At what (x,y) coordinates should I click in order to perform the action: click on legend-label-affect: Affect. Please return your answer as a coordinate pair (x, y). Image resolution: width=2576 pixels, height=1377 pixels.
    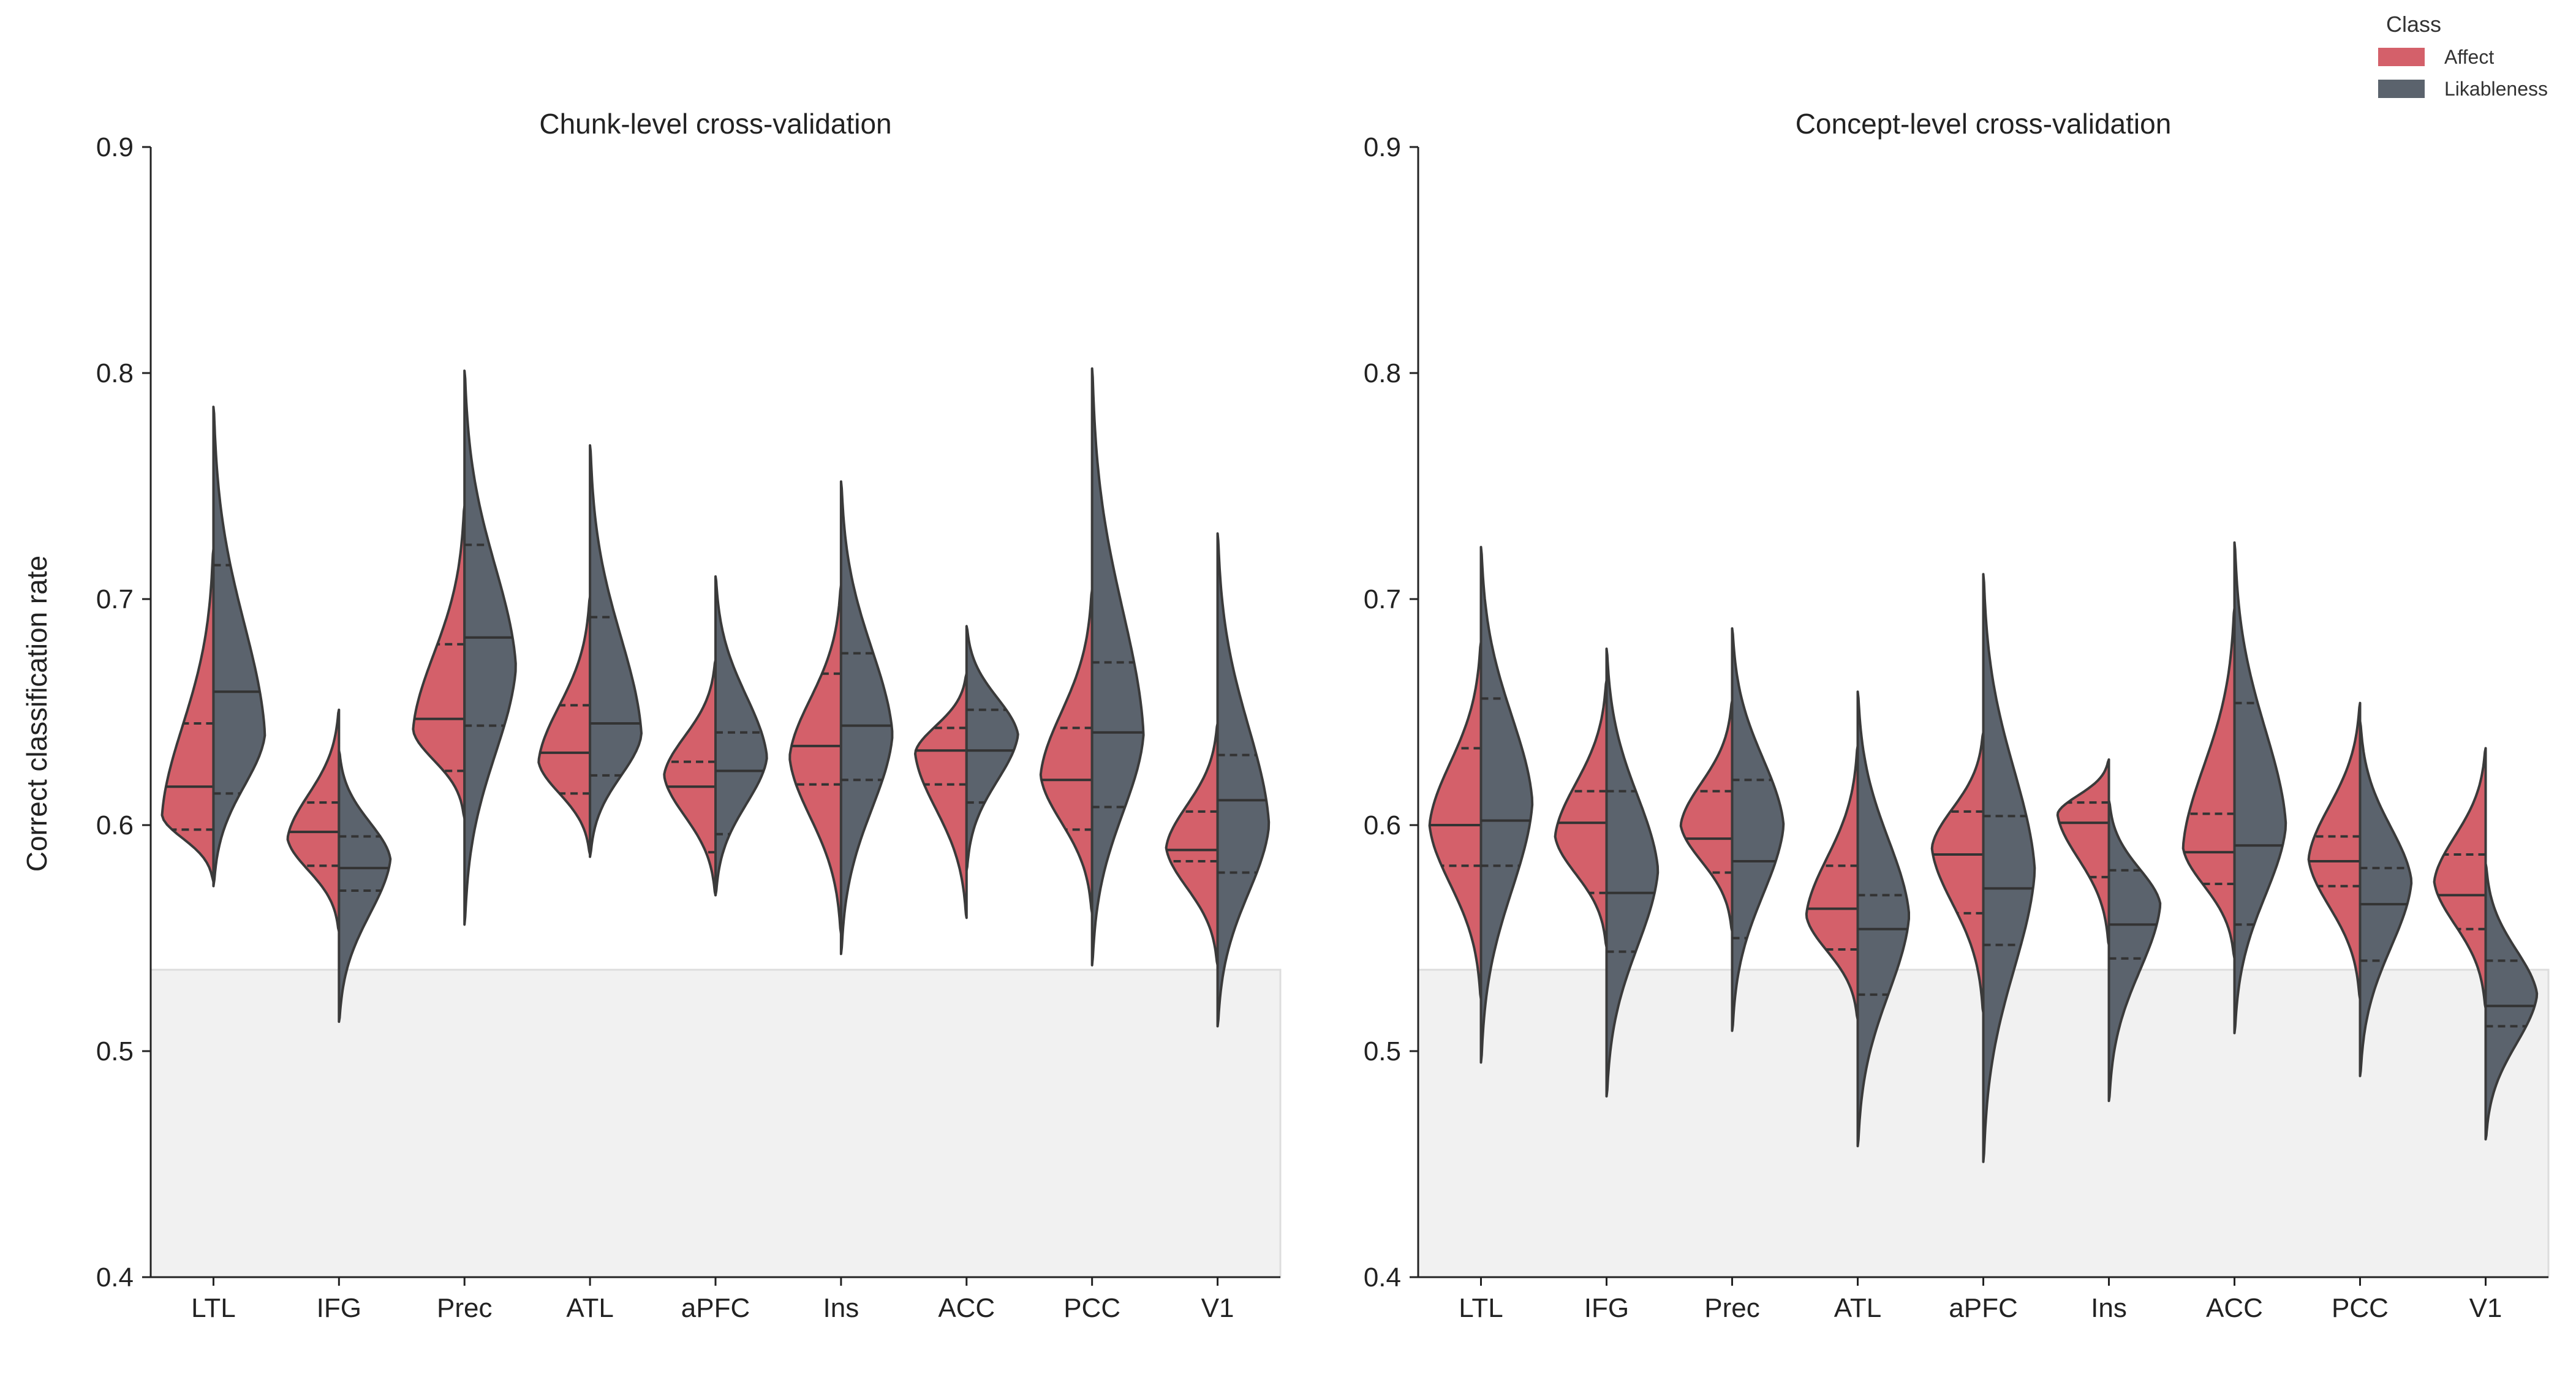
    Looking at the image, I should click on (2469, 57).